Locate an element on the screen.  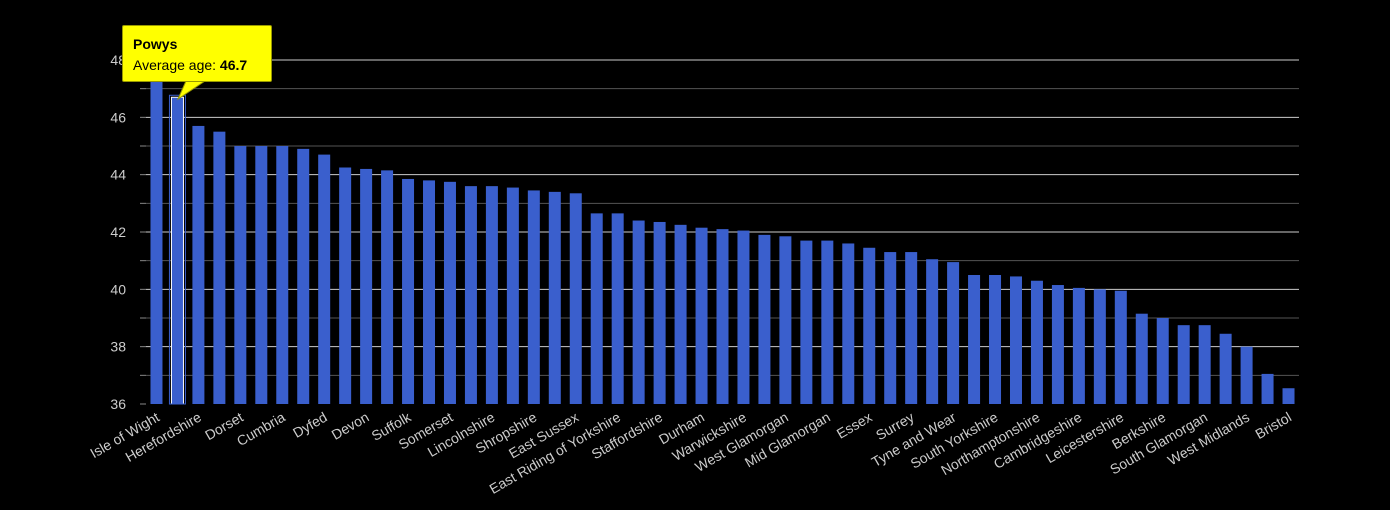
y-tick-label: 44 is located at coordinates (118, 175).